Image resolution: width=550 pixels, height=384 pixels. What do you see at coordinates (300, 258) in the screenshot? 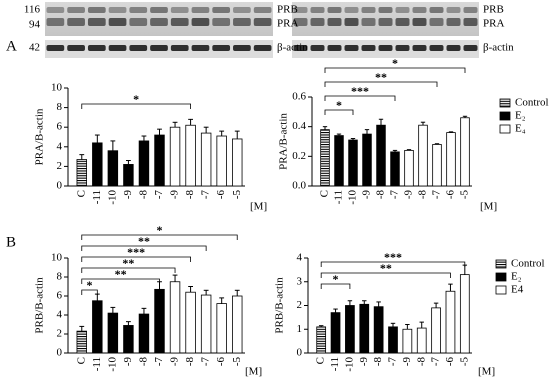
I see `y-tick-label: 4` at bounding box center [300, 258].